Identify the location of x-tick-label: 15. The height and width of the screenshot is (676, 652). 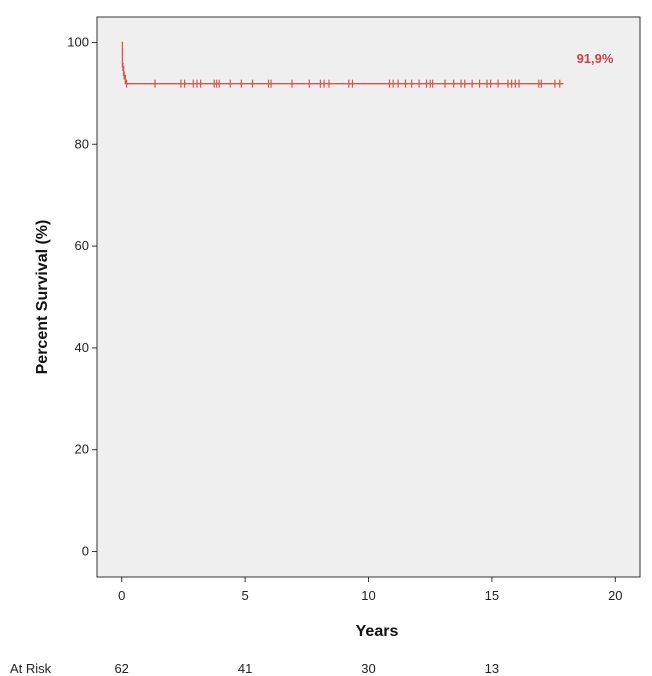
(492, 595).